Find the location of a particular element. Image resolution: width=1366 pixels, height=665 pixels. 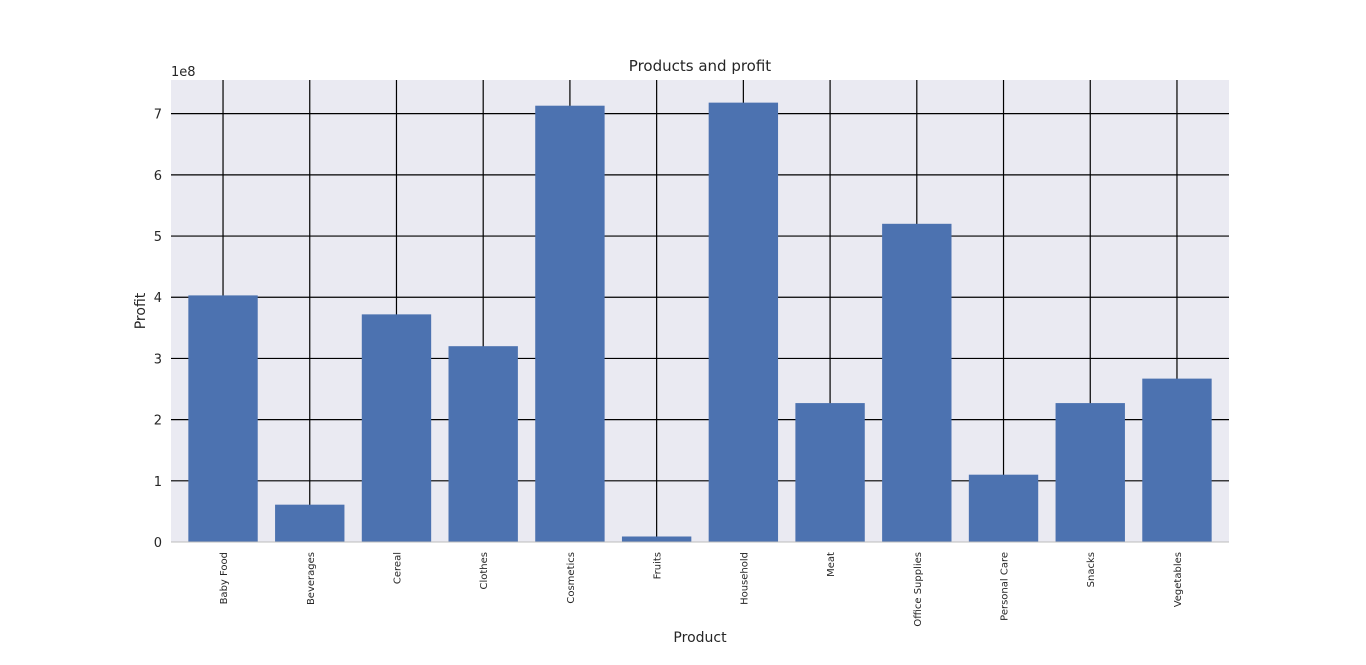

y-tick-label: 3 is located at coordinates (158, 359).